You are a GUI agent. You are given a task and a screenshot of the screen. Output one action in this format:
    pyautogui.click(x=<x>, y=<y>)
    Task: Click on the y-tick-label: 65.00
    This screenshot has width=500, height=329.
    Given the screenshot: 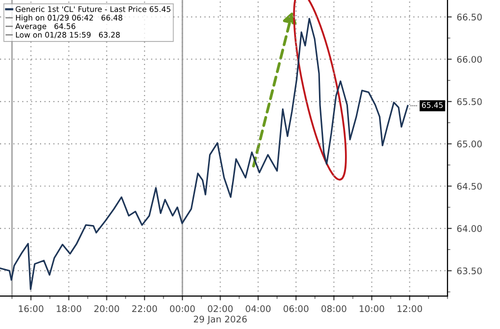 What is the action you would take?
    pyautogui.click(x=469, y=144)
    